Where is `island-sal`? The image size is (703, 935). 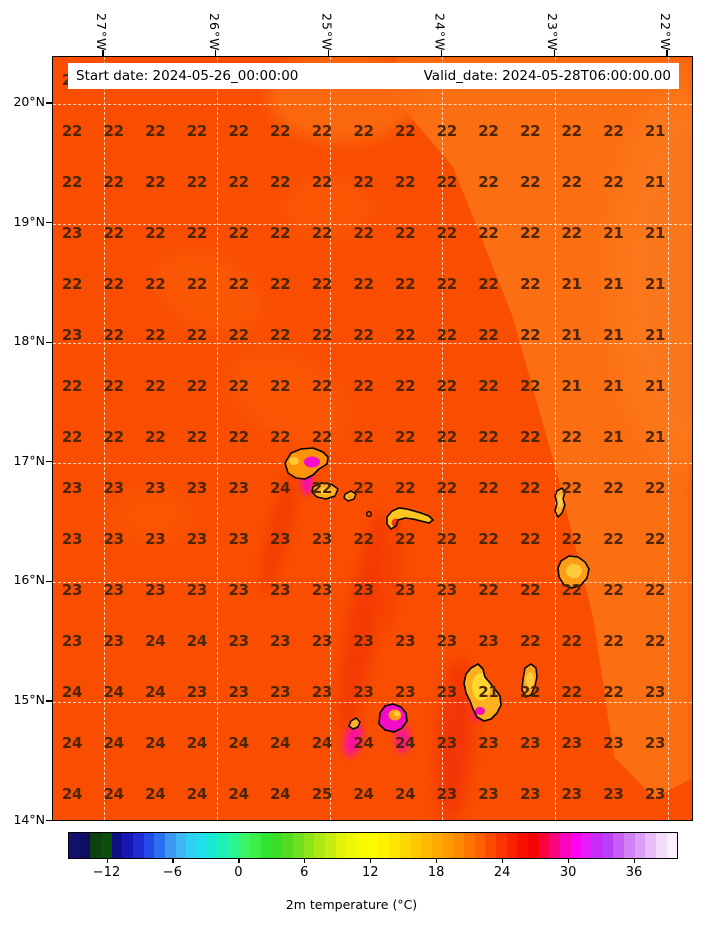
island-sal is located at coordinates (560, 502).